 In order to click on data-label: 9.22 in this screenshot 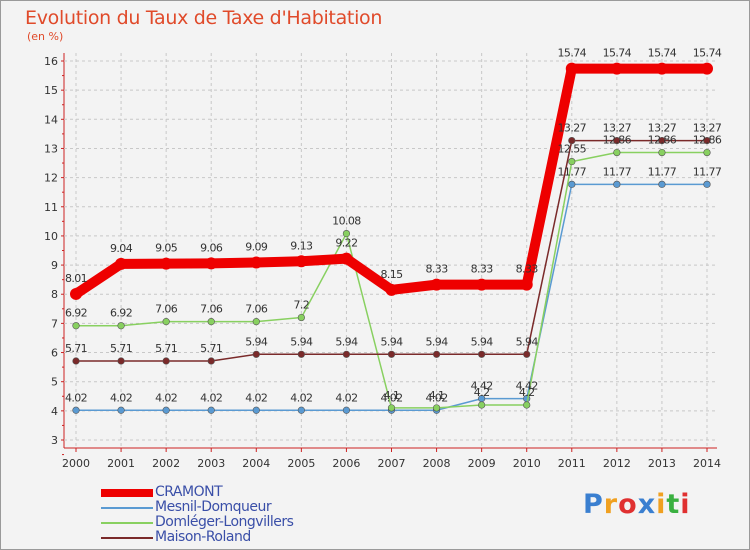, I will do `click(346, 243)`.